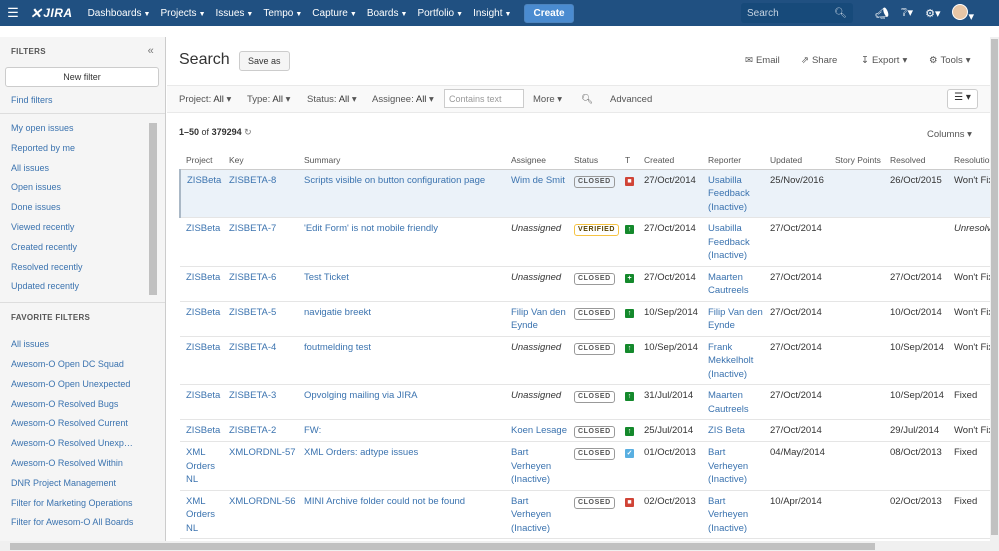  Describe the element at coordinates (733, 319) in the screenshot. I see `reporter-cell: Filip Van den Eynde` at that location.